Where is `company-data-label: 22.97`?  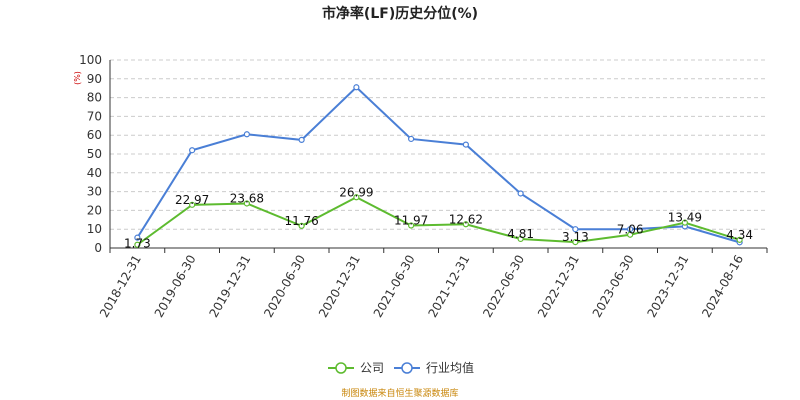 company-data-label: 22.97 is located at coordinates (192, 200).